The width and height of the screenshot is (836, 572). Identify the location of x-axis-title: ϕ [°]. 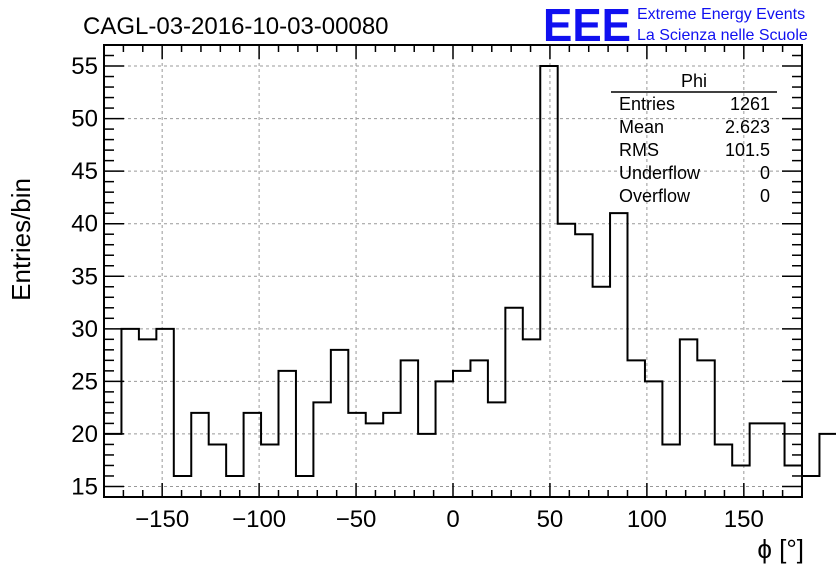
(780, 549).